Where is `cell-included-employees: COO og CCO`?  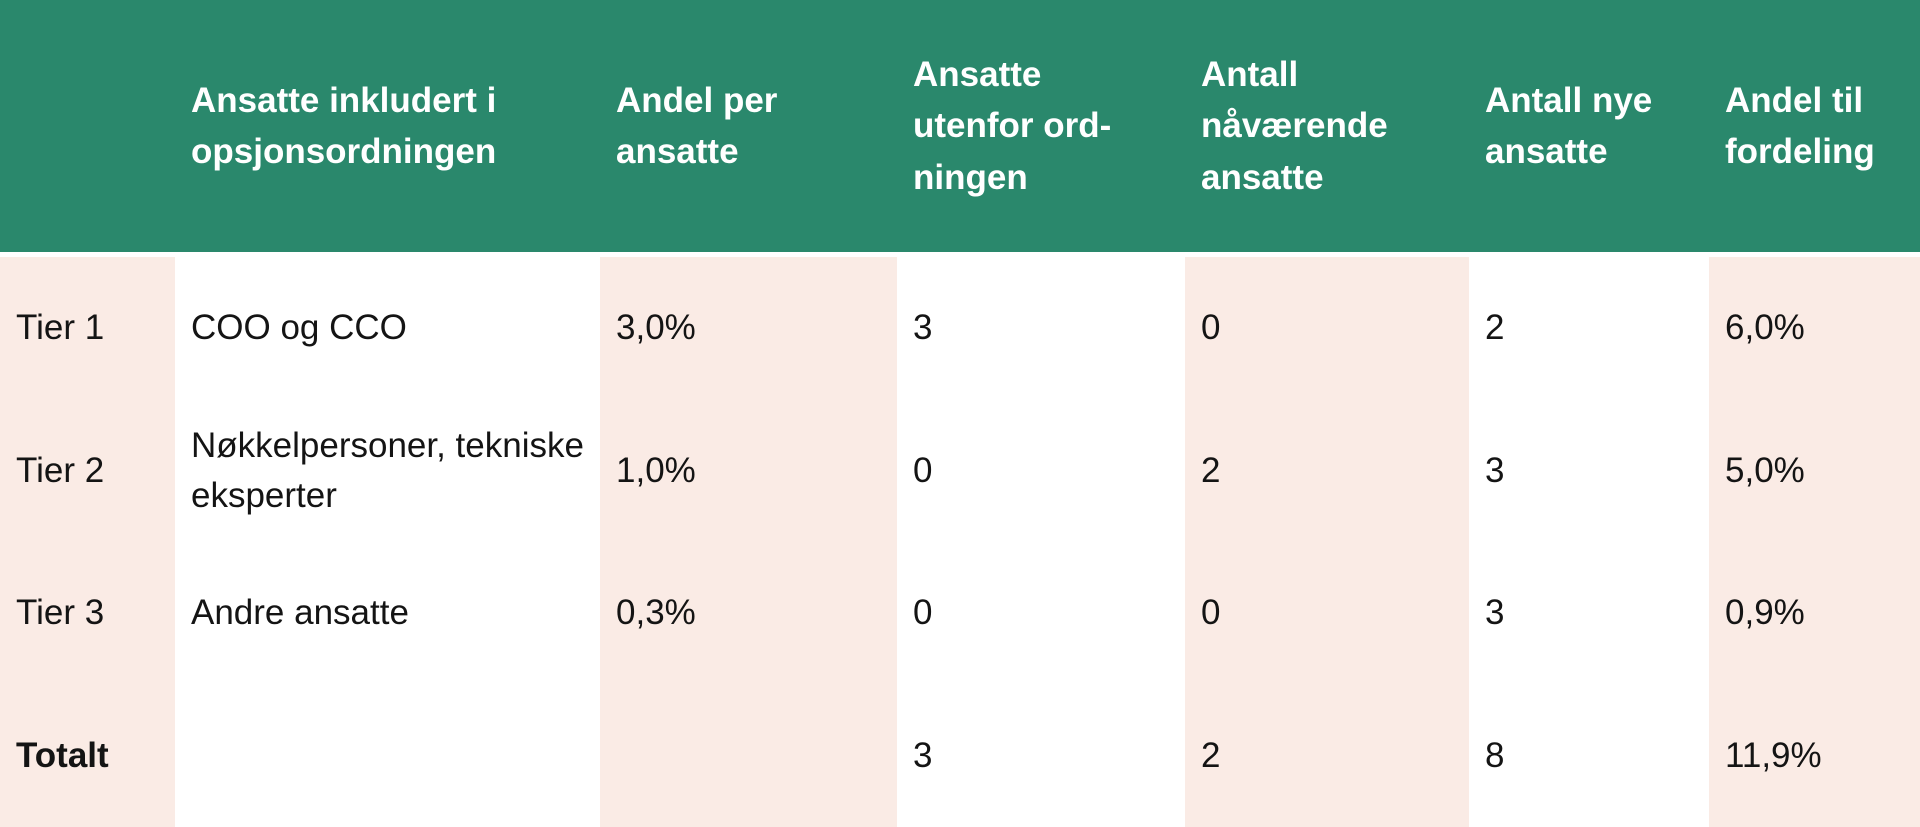 cell-included-employees: COO og CCO is located at coordinates (299, 328).